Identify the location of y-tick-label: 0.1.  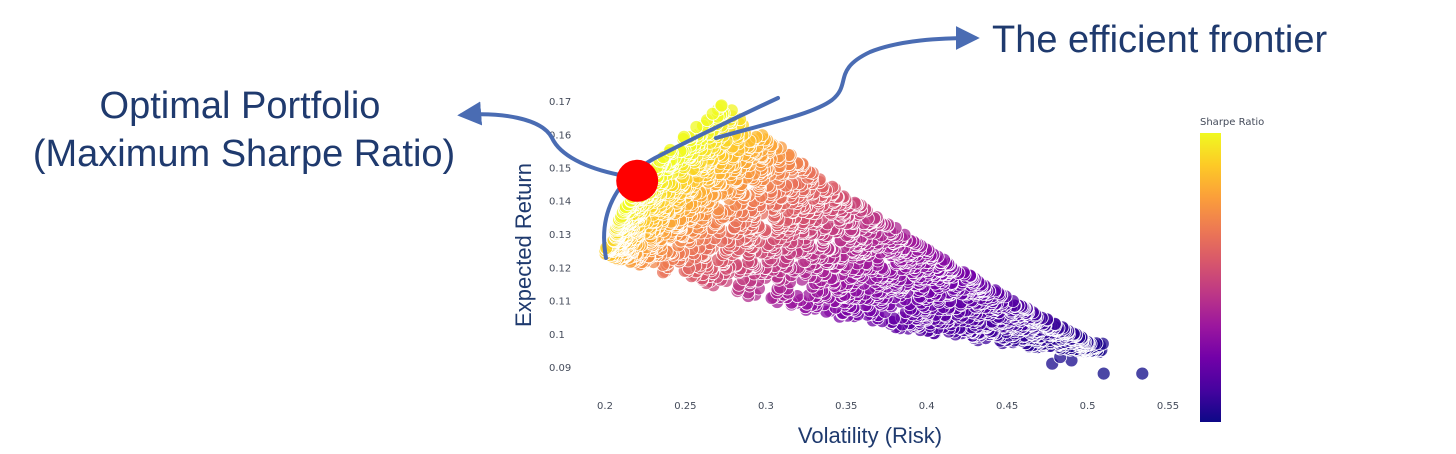
(557, 335).